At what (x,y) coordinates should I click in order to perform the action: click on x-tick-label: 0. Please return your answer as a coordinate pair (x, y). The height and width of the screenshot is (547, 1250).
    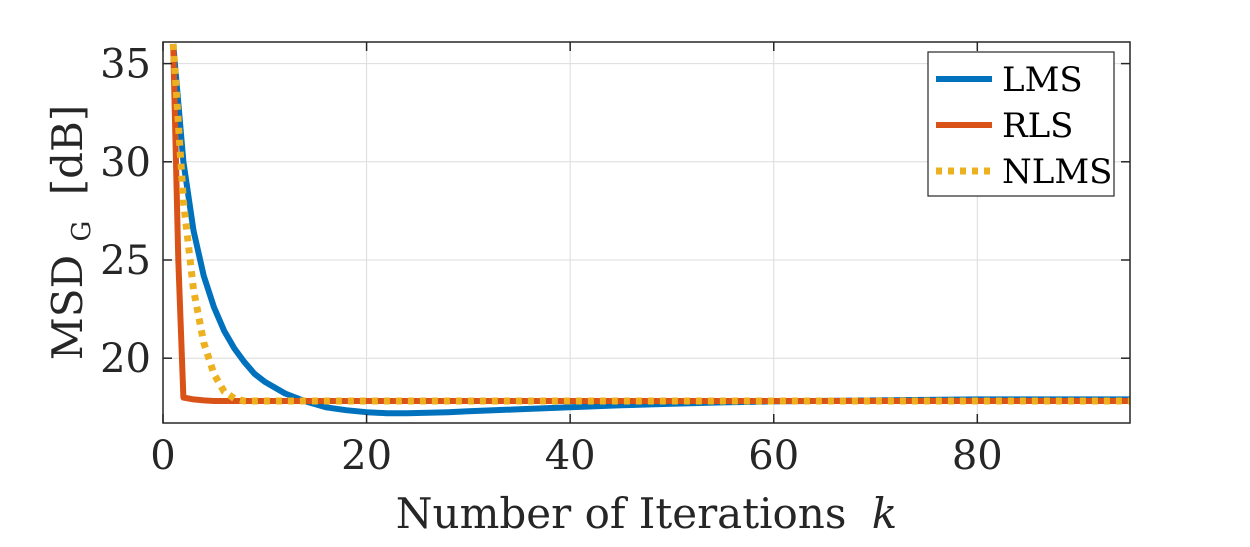
    Looking at the image, I should click on (162, 456).